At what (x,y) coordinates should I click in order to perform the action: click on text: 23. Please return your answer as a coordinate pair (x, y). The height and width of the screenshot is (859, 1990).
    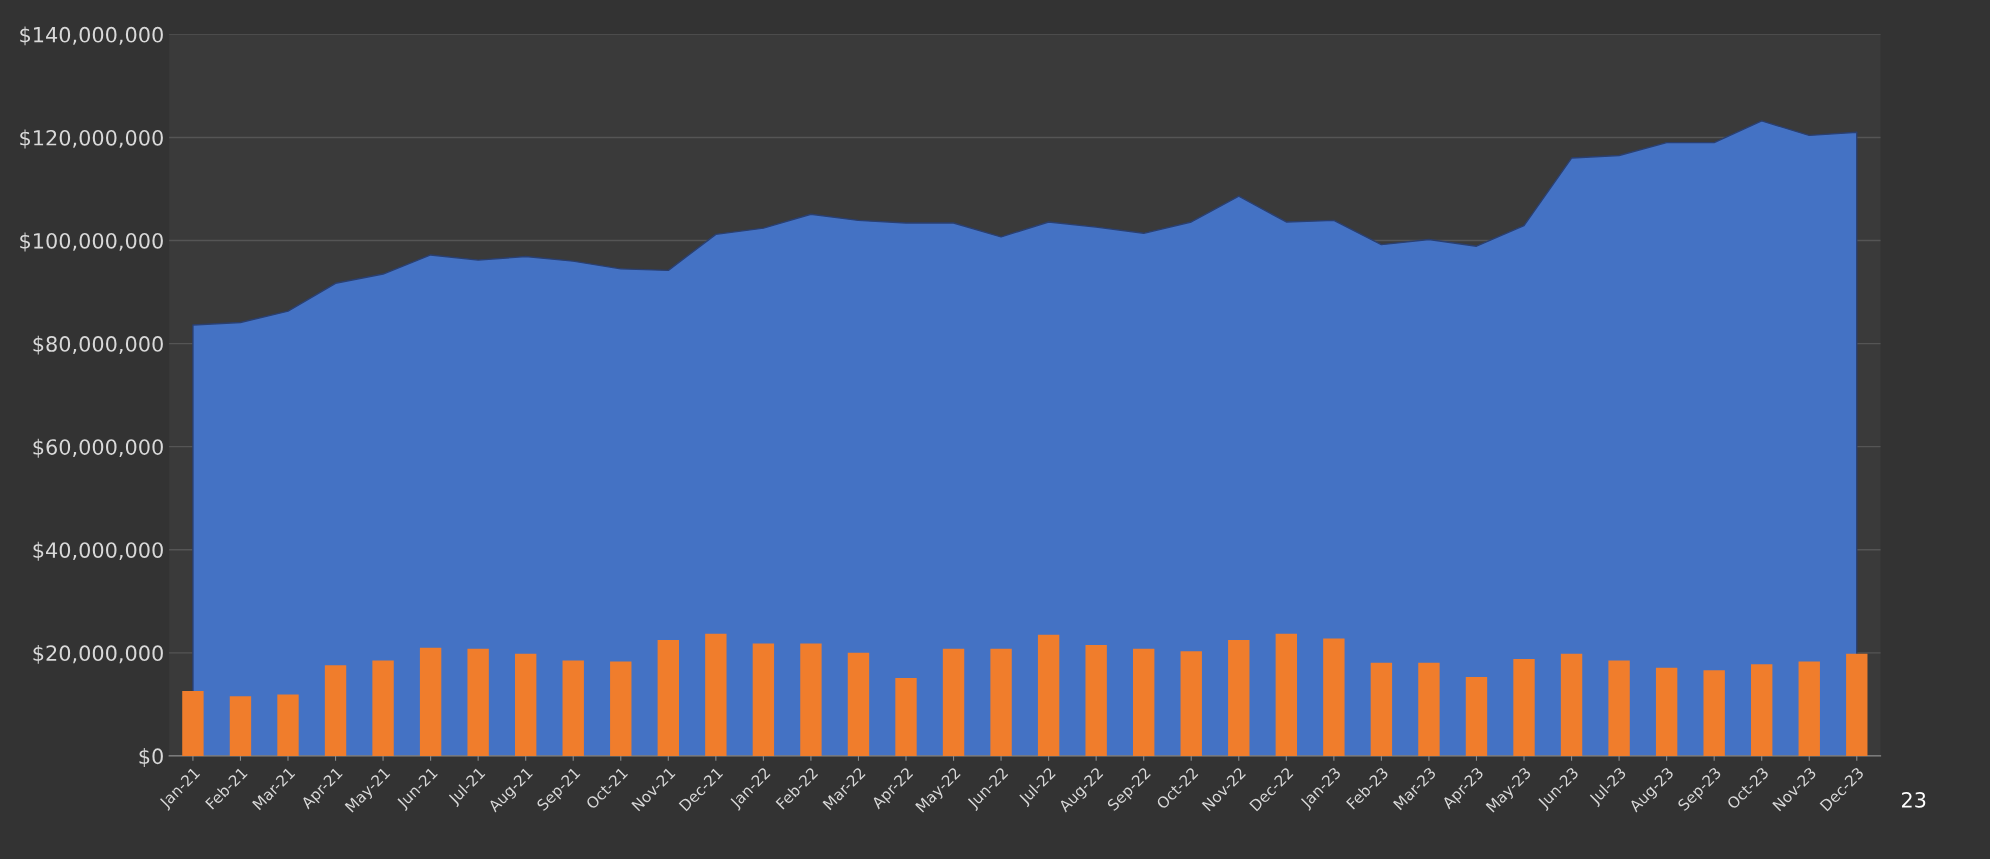
    Looking at the image, I should click on (1913, 800).